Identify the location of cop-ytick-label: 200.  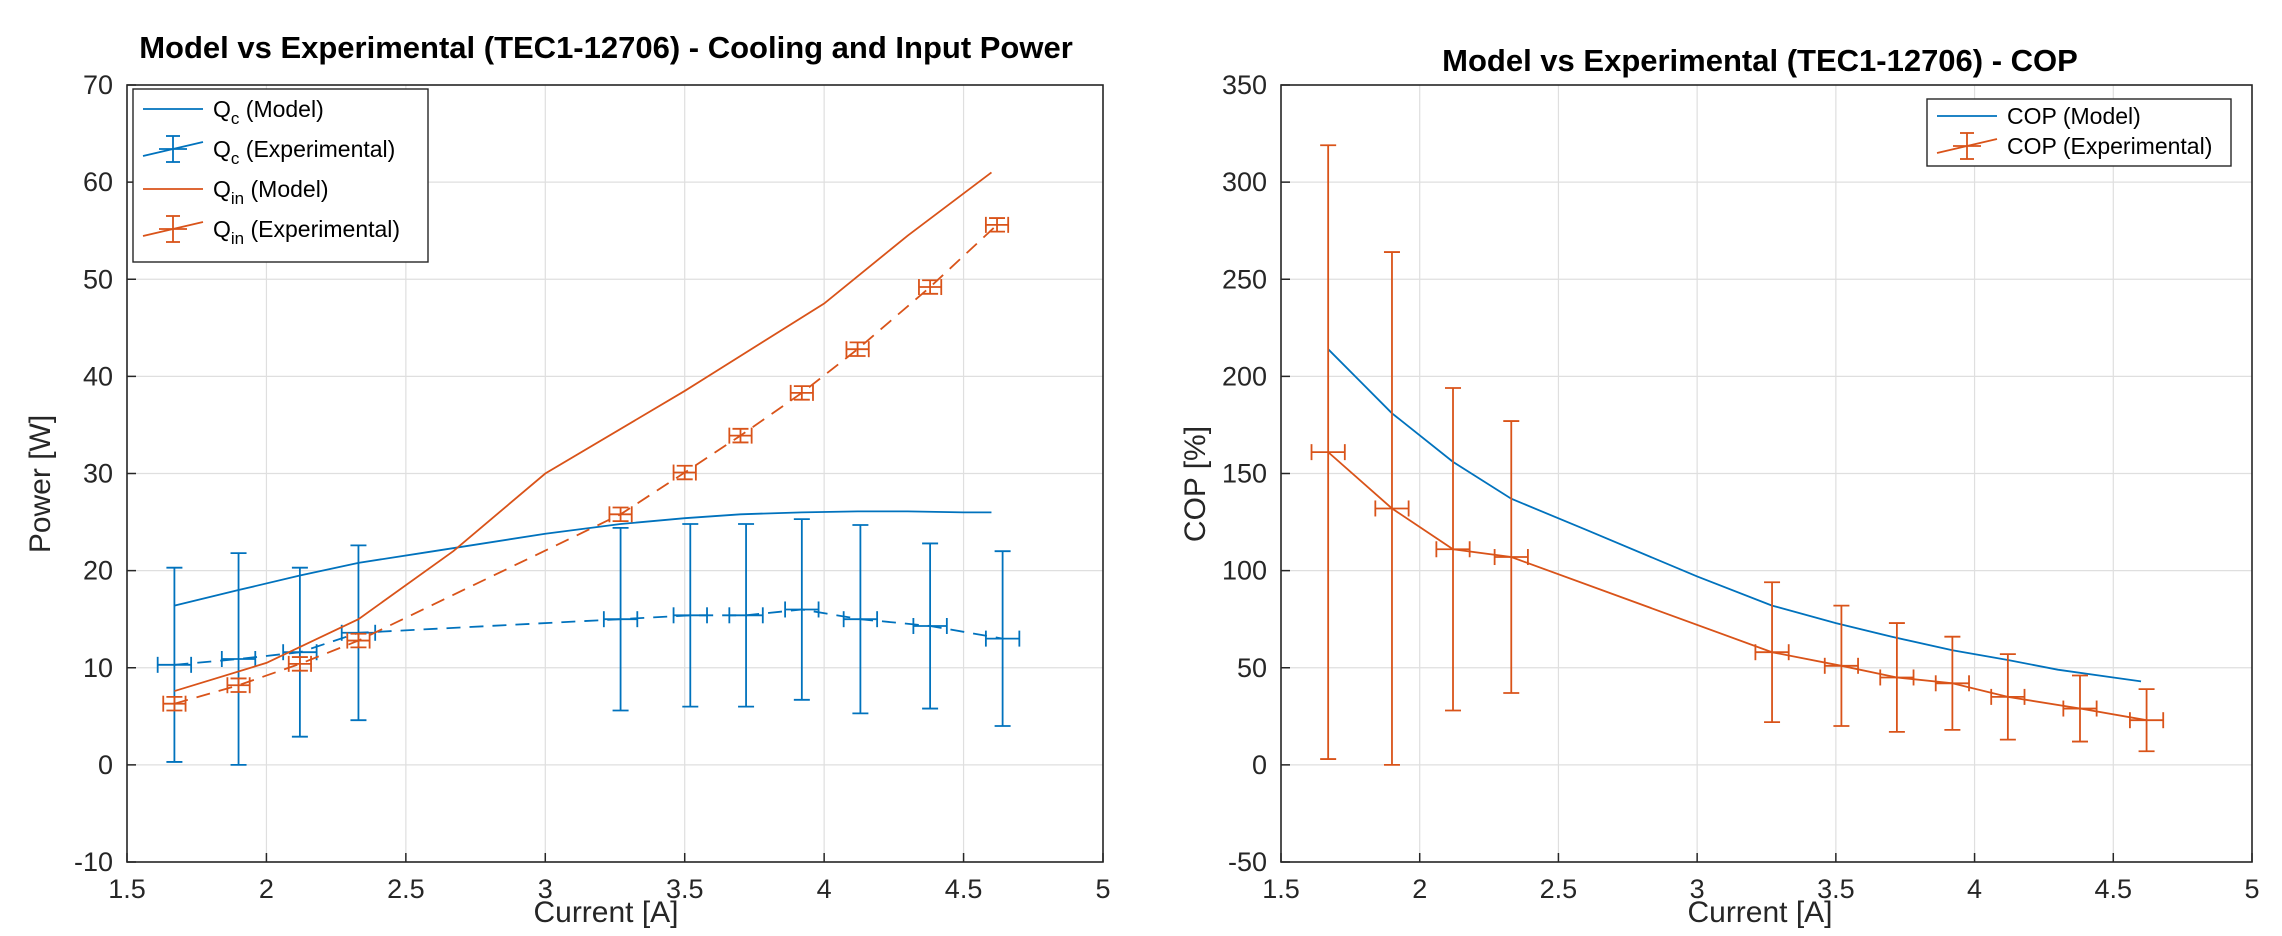
(1244, 376).